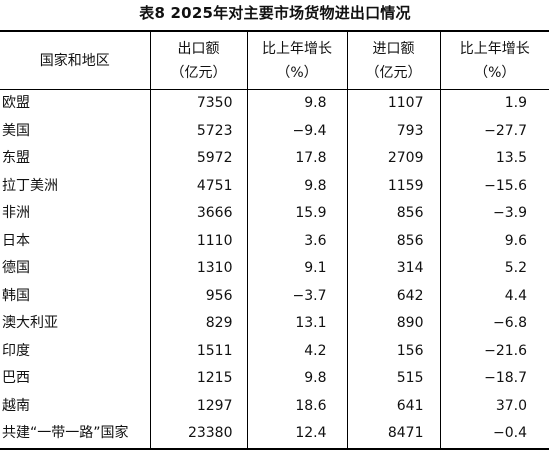 The image size is (550, 450). I want to click on export-growth-cell: 18.6, so click(296, 406).